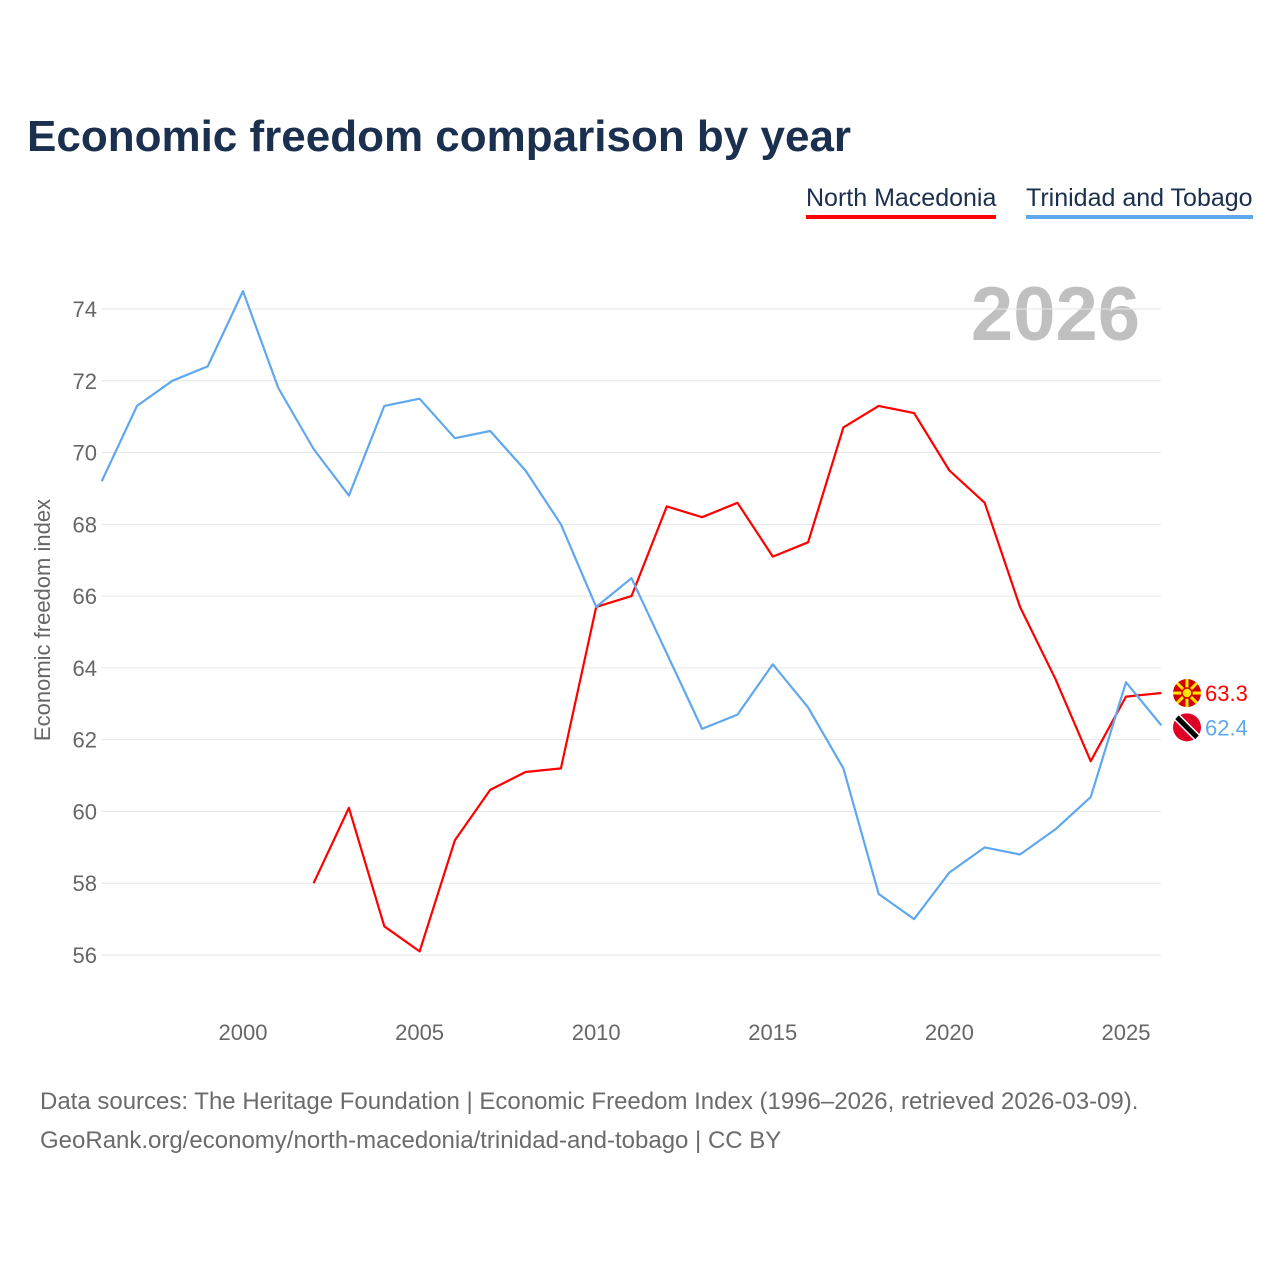 This screenshot has height=1280, width=1280. Describe the element at coordinates (85, 668) in the screenshot. I see `y-tick-label: 64` at that location.